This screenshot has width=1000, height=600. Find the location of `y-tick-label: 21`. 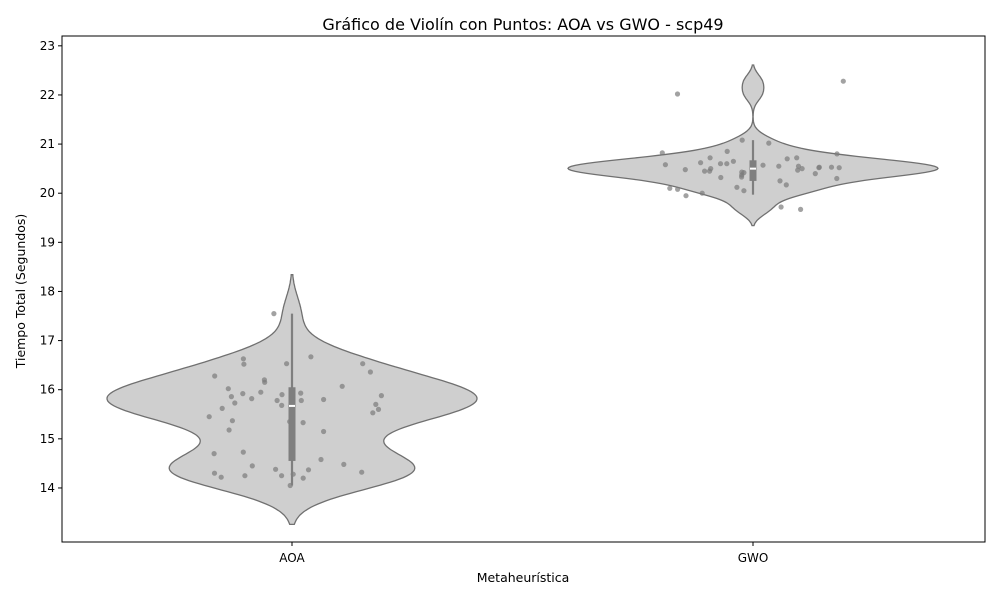

y-tick-label: 21 is located at coordinates (47, 144).